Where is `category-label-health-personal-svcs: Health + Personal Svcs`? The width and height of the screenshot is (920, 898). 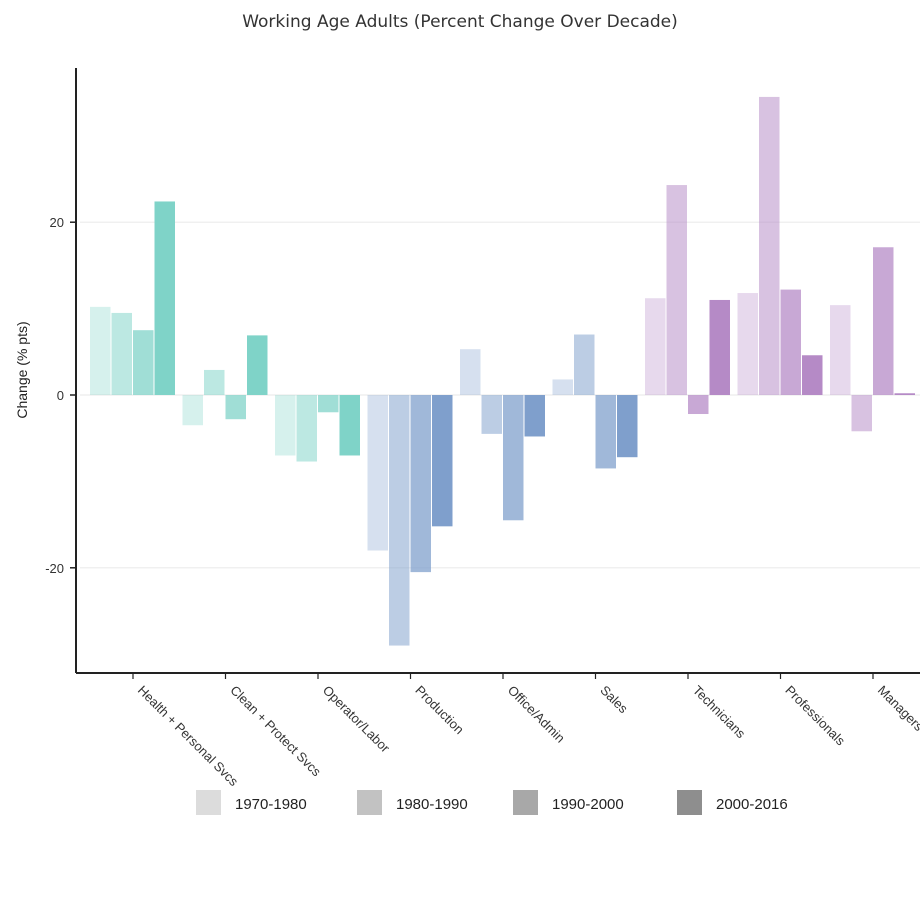 category-label-health-personal-svcs: Health + Personal Svcs is located at coordinates (188, 736).